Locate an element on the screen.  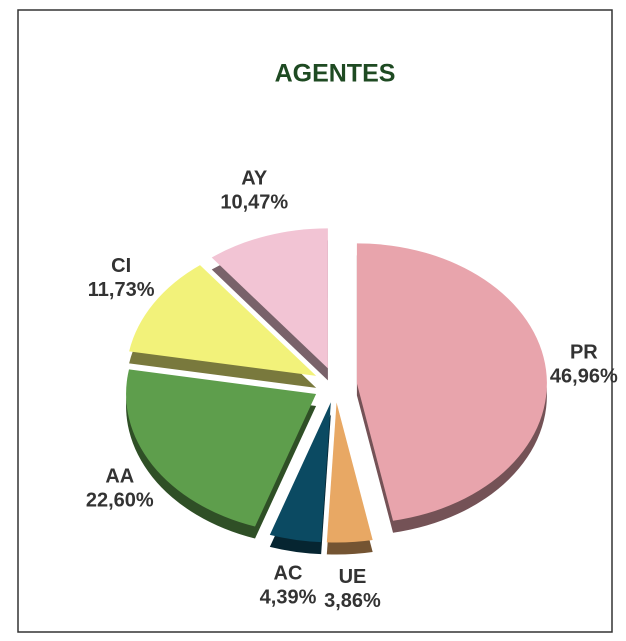
slice-value-label: 11,73% is located at coordinates (121, 290).